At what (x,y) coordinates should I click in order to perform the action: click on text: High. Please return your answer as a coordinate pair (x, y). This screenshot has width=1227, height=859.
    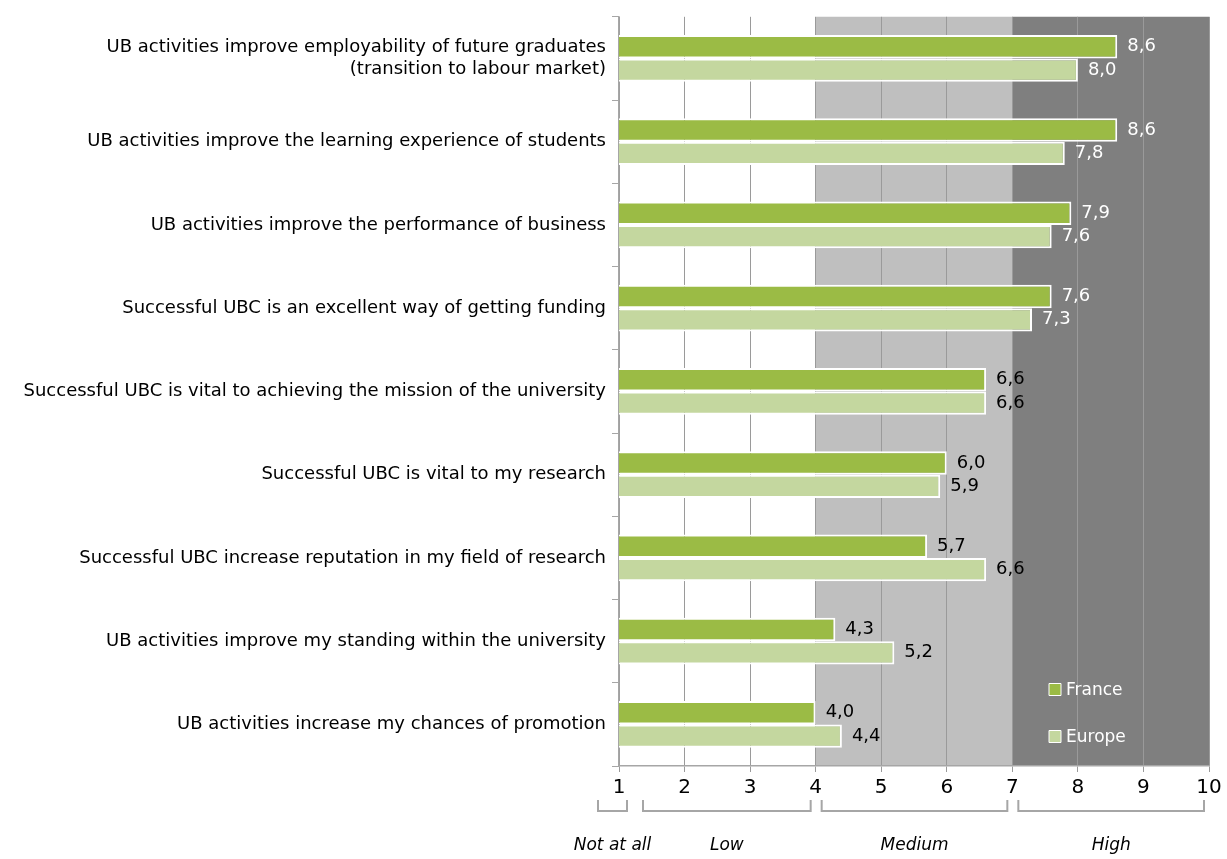
    Looking at the image, I should click on (1111, 844).